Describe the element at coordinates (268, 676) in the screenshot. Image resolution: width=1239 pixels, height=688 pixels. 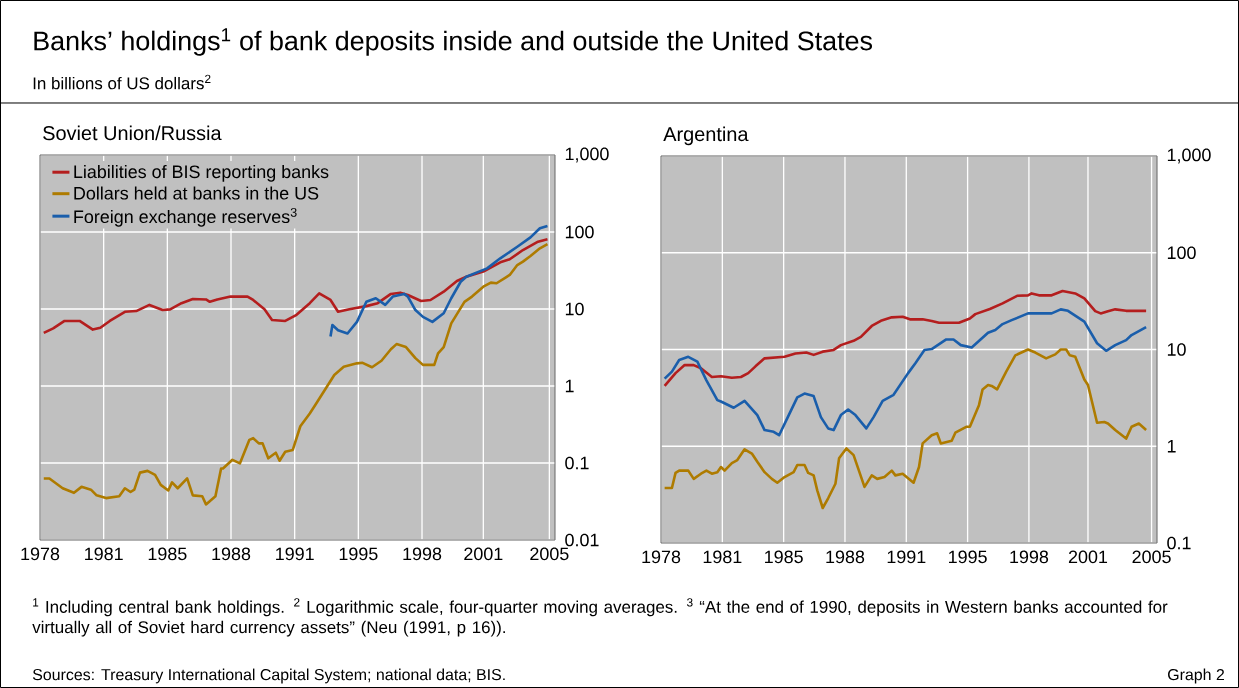
I see `source-note: Sources: Treasury International Capital System; national data; BIS.` at that location.